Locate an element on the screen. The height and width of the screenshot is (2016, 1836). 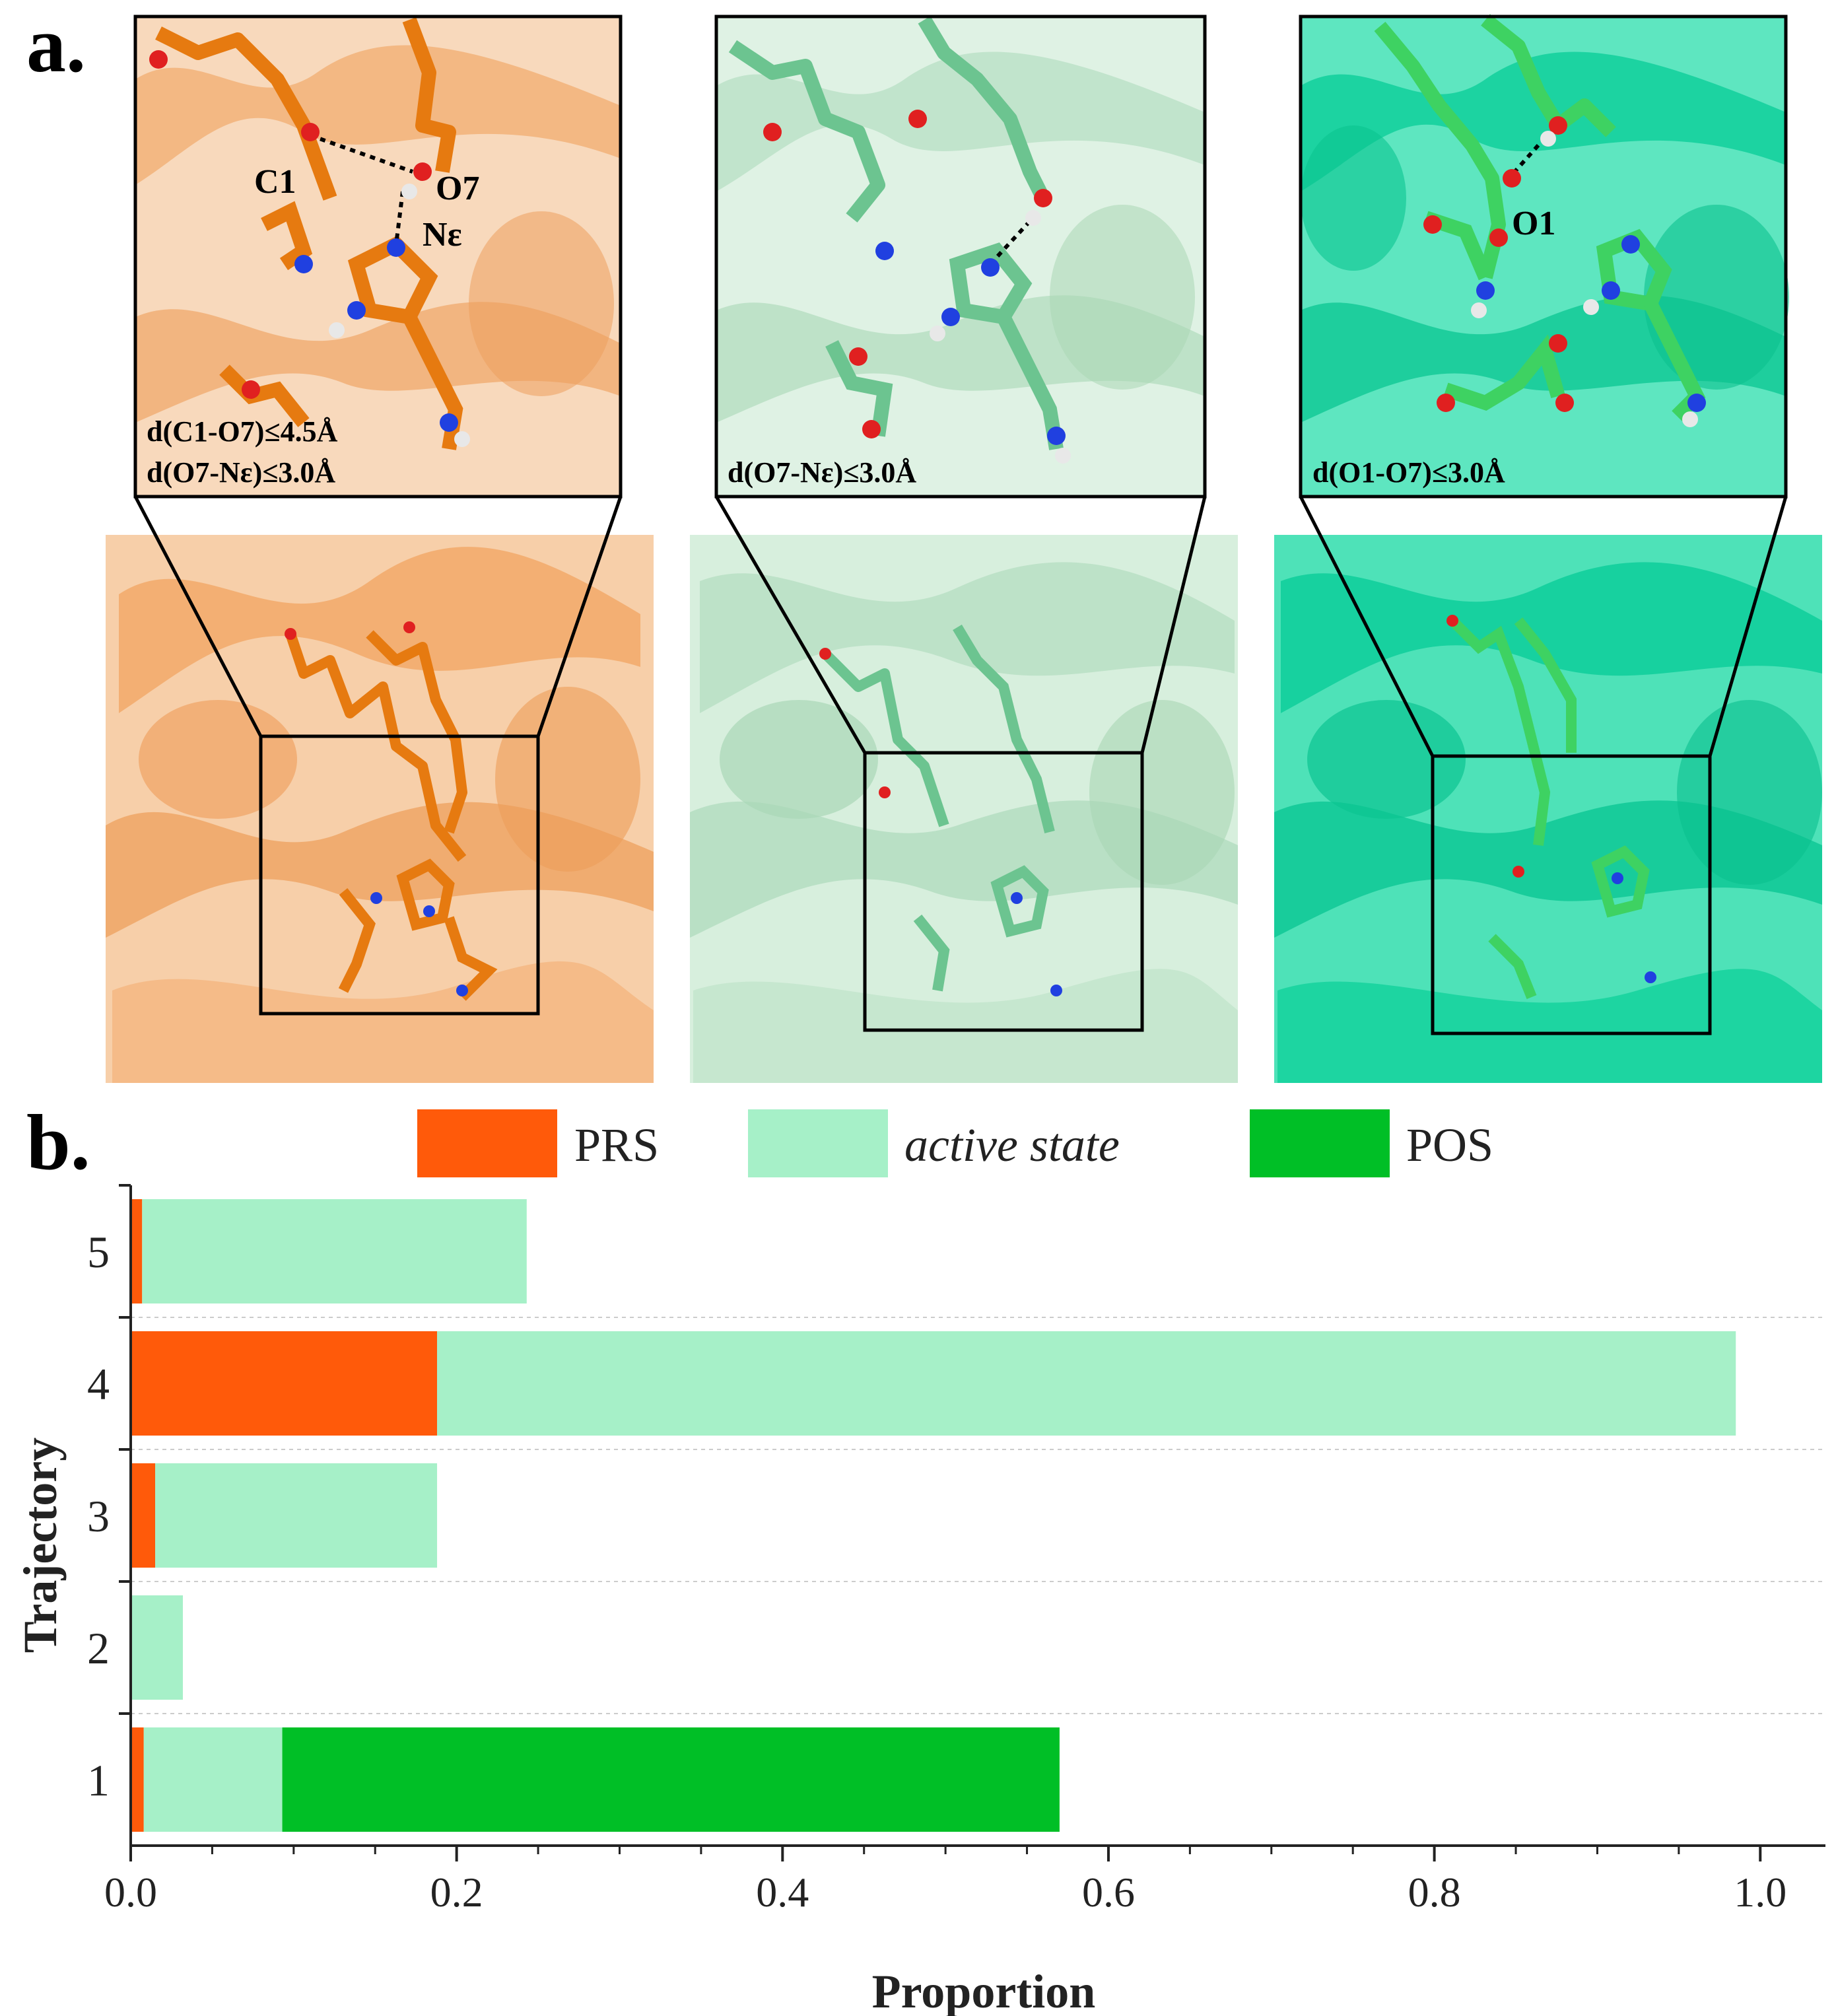
legend-label-active-state: active state is located at coordinates (1012, 1145).